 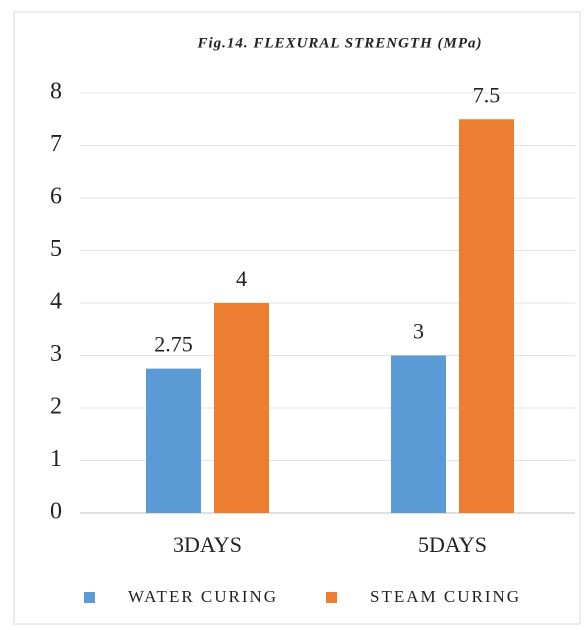 What do you see at coordinates (56, 407) in the screenshot?
I see `y-tick-label: 2` at bounding box center [56, 407].